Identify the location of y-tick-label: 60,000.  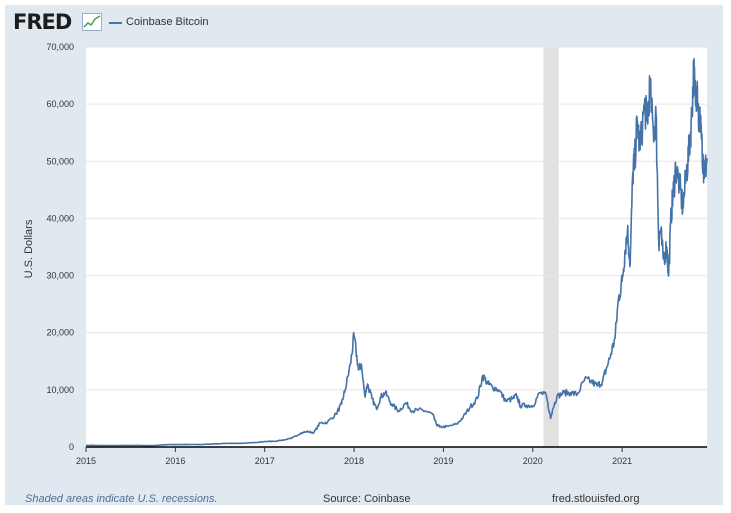
(60, 104).